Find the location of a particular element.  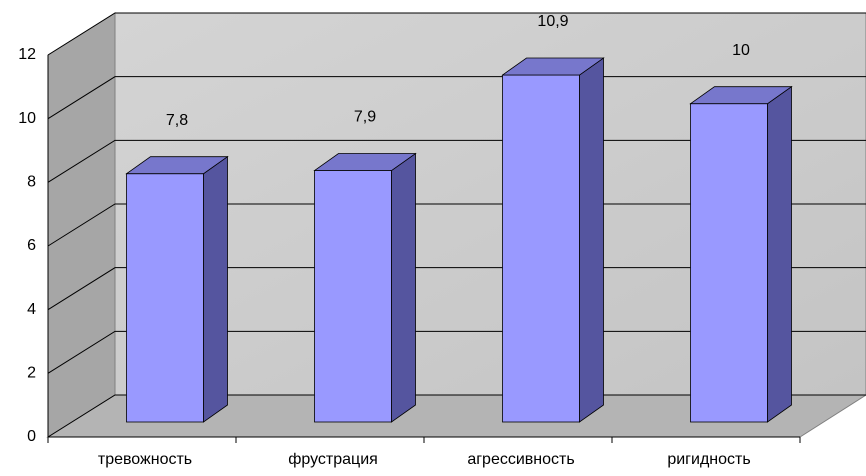

y-tick-label: 2 is located at coordinates (31, 373).